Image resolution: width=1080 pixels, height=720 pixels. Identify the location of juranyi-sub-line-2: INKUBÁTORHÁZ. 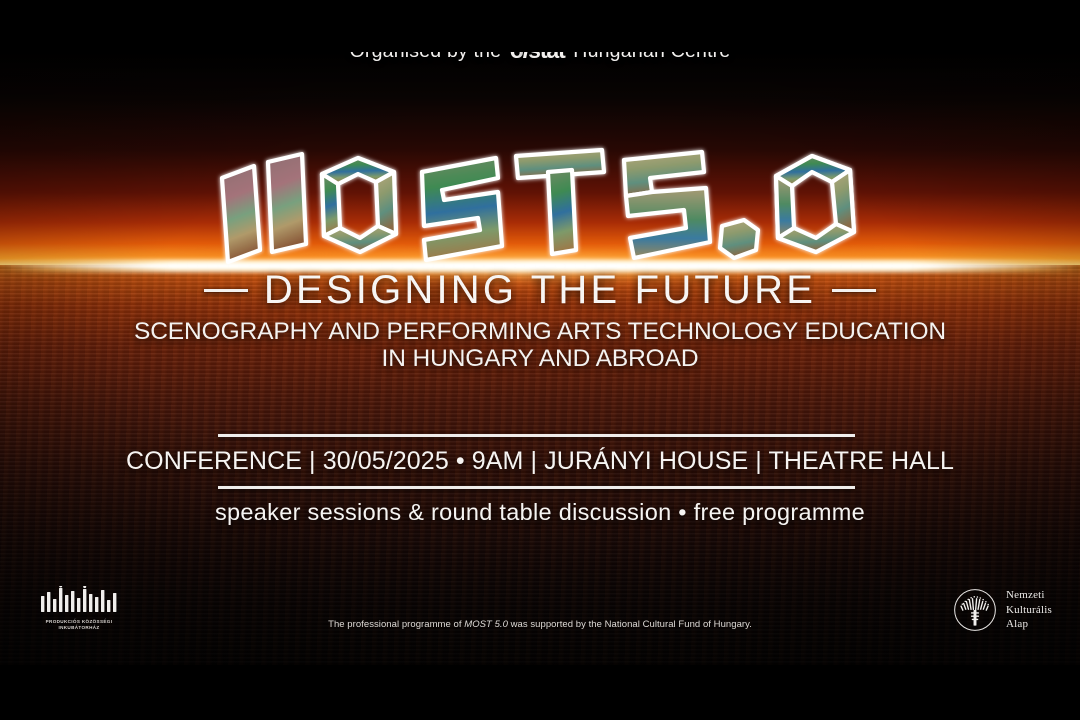
(79, 628).